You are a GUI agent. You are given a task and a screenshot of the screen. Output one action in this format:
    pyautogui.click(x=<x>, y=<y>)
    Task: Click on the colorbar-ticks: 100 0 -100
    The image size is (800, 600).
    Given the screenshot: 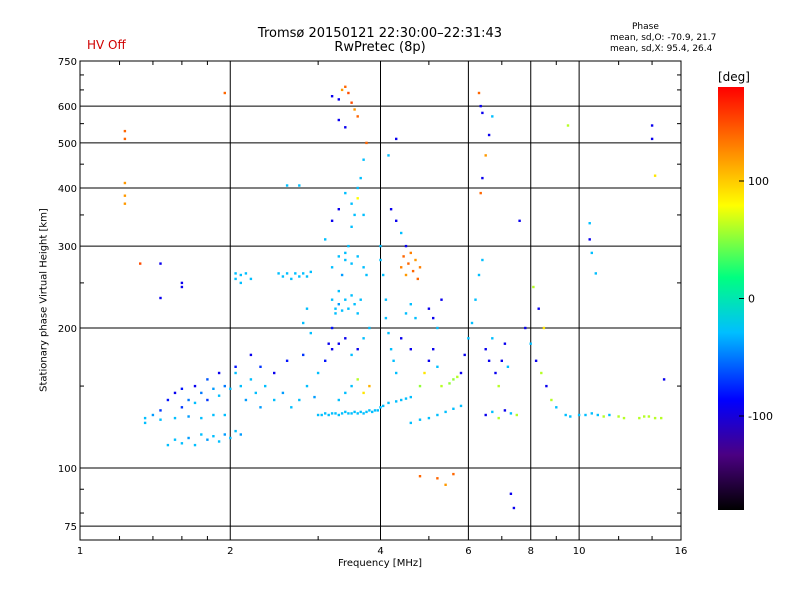 What is the action you would take?
    pyautogui.click(x=756, y=299)
    